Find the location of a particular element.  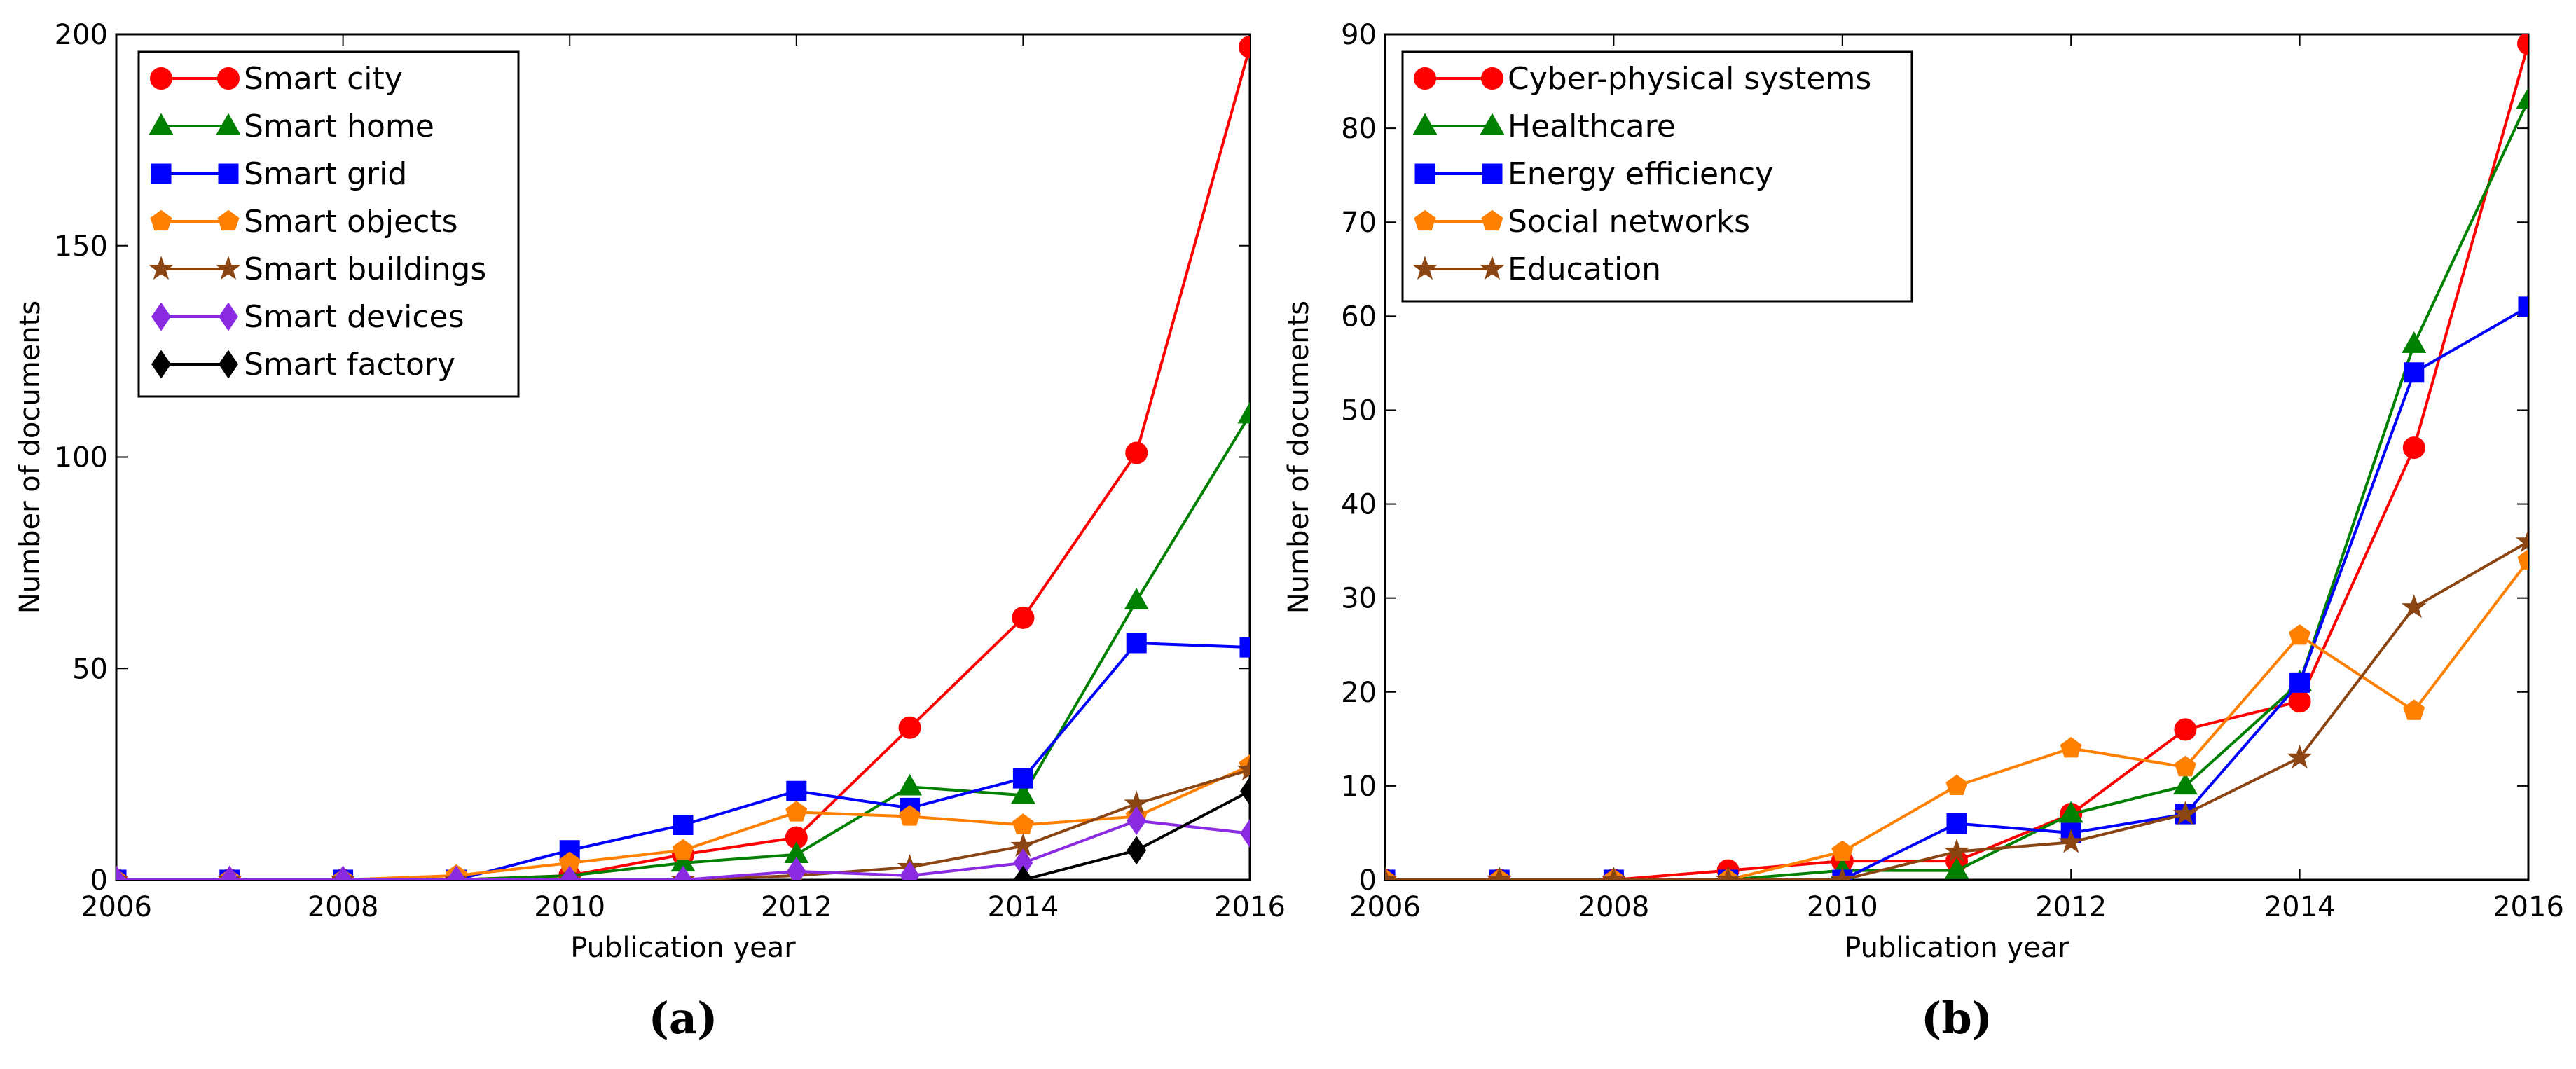

legend-label: Smart objects is located at coordinates (351, 222).